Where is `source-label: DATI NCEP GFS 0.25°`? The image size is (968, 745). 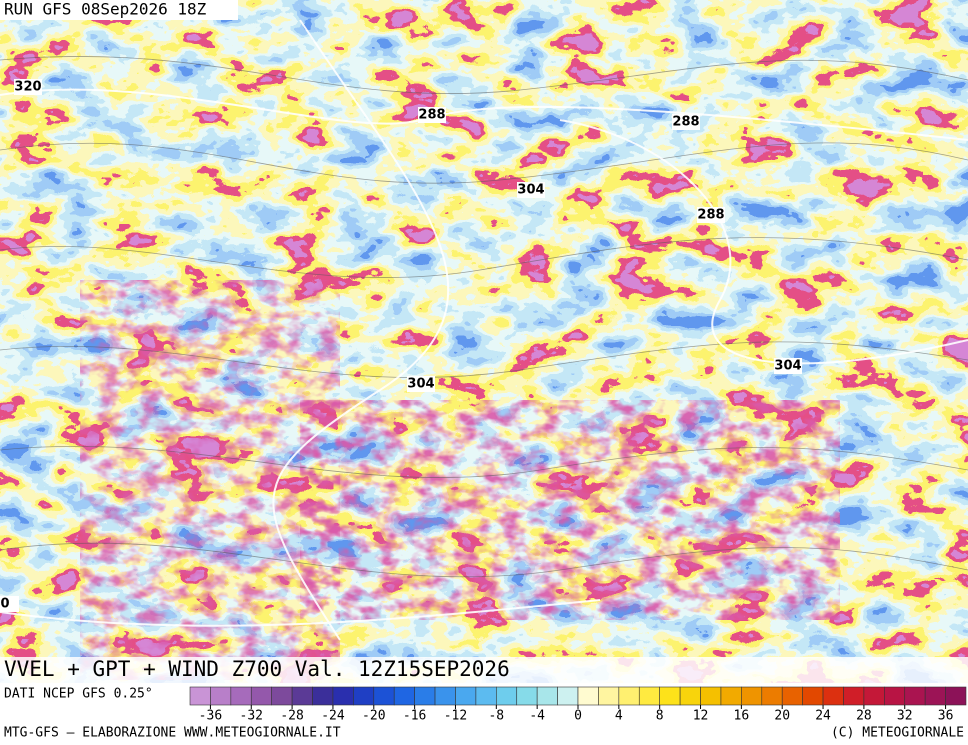 source-label: DATI NCEP GFS 0.25° is located at coordinates (78, 694).